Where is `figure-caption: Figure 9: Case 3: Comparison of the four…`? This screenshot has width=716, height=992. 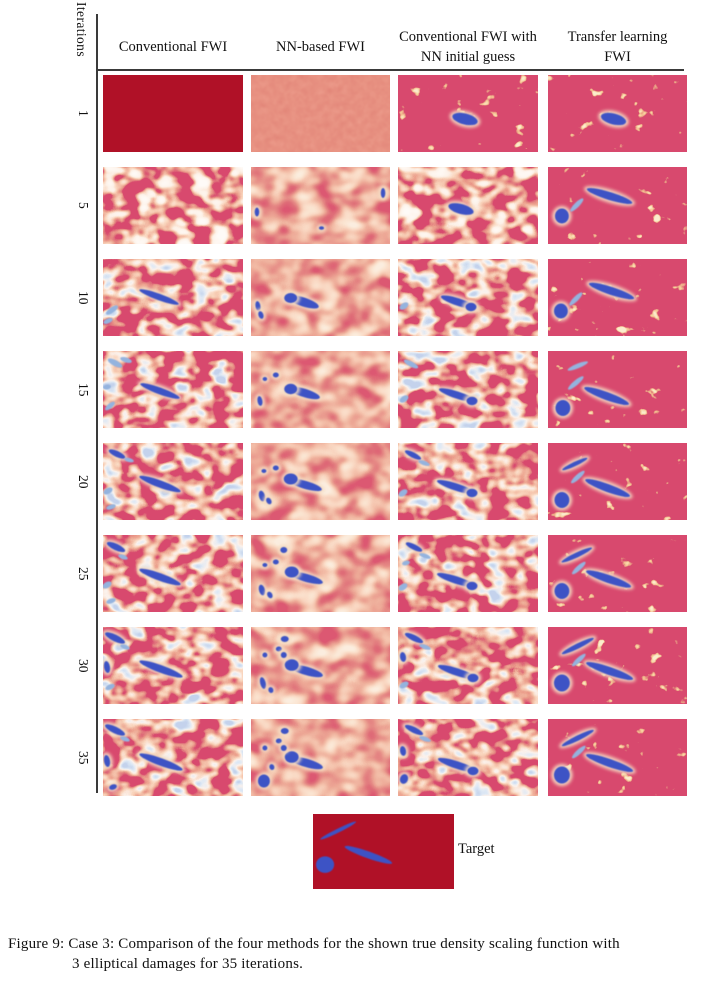 figure-caption: Figure 9: Case 3: Comparison of the four… is located at coordinates (314, 954).